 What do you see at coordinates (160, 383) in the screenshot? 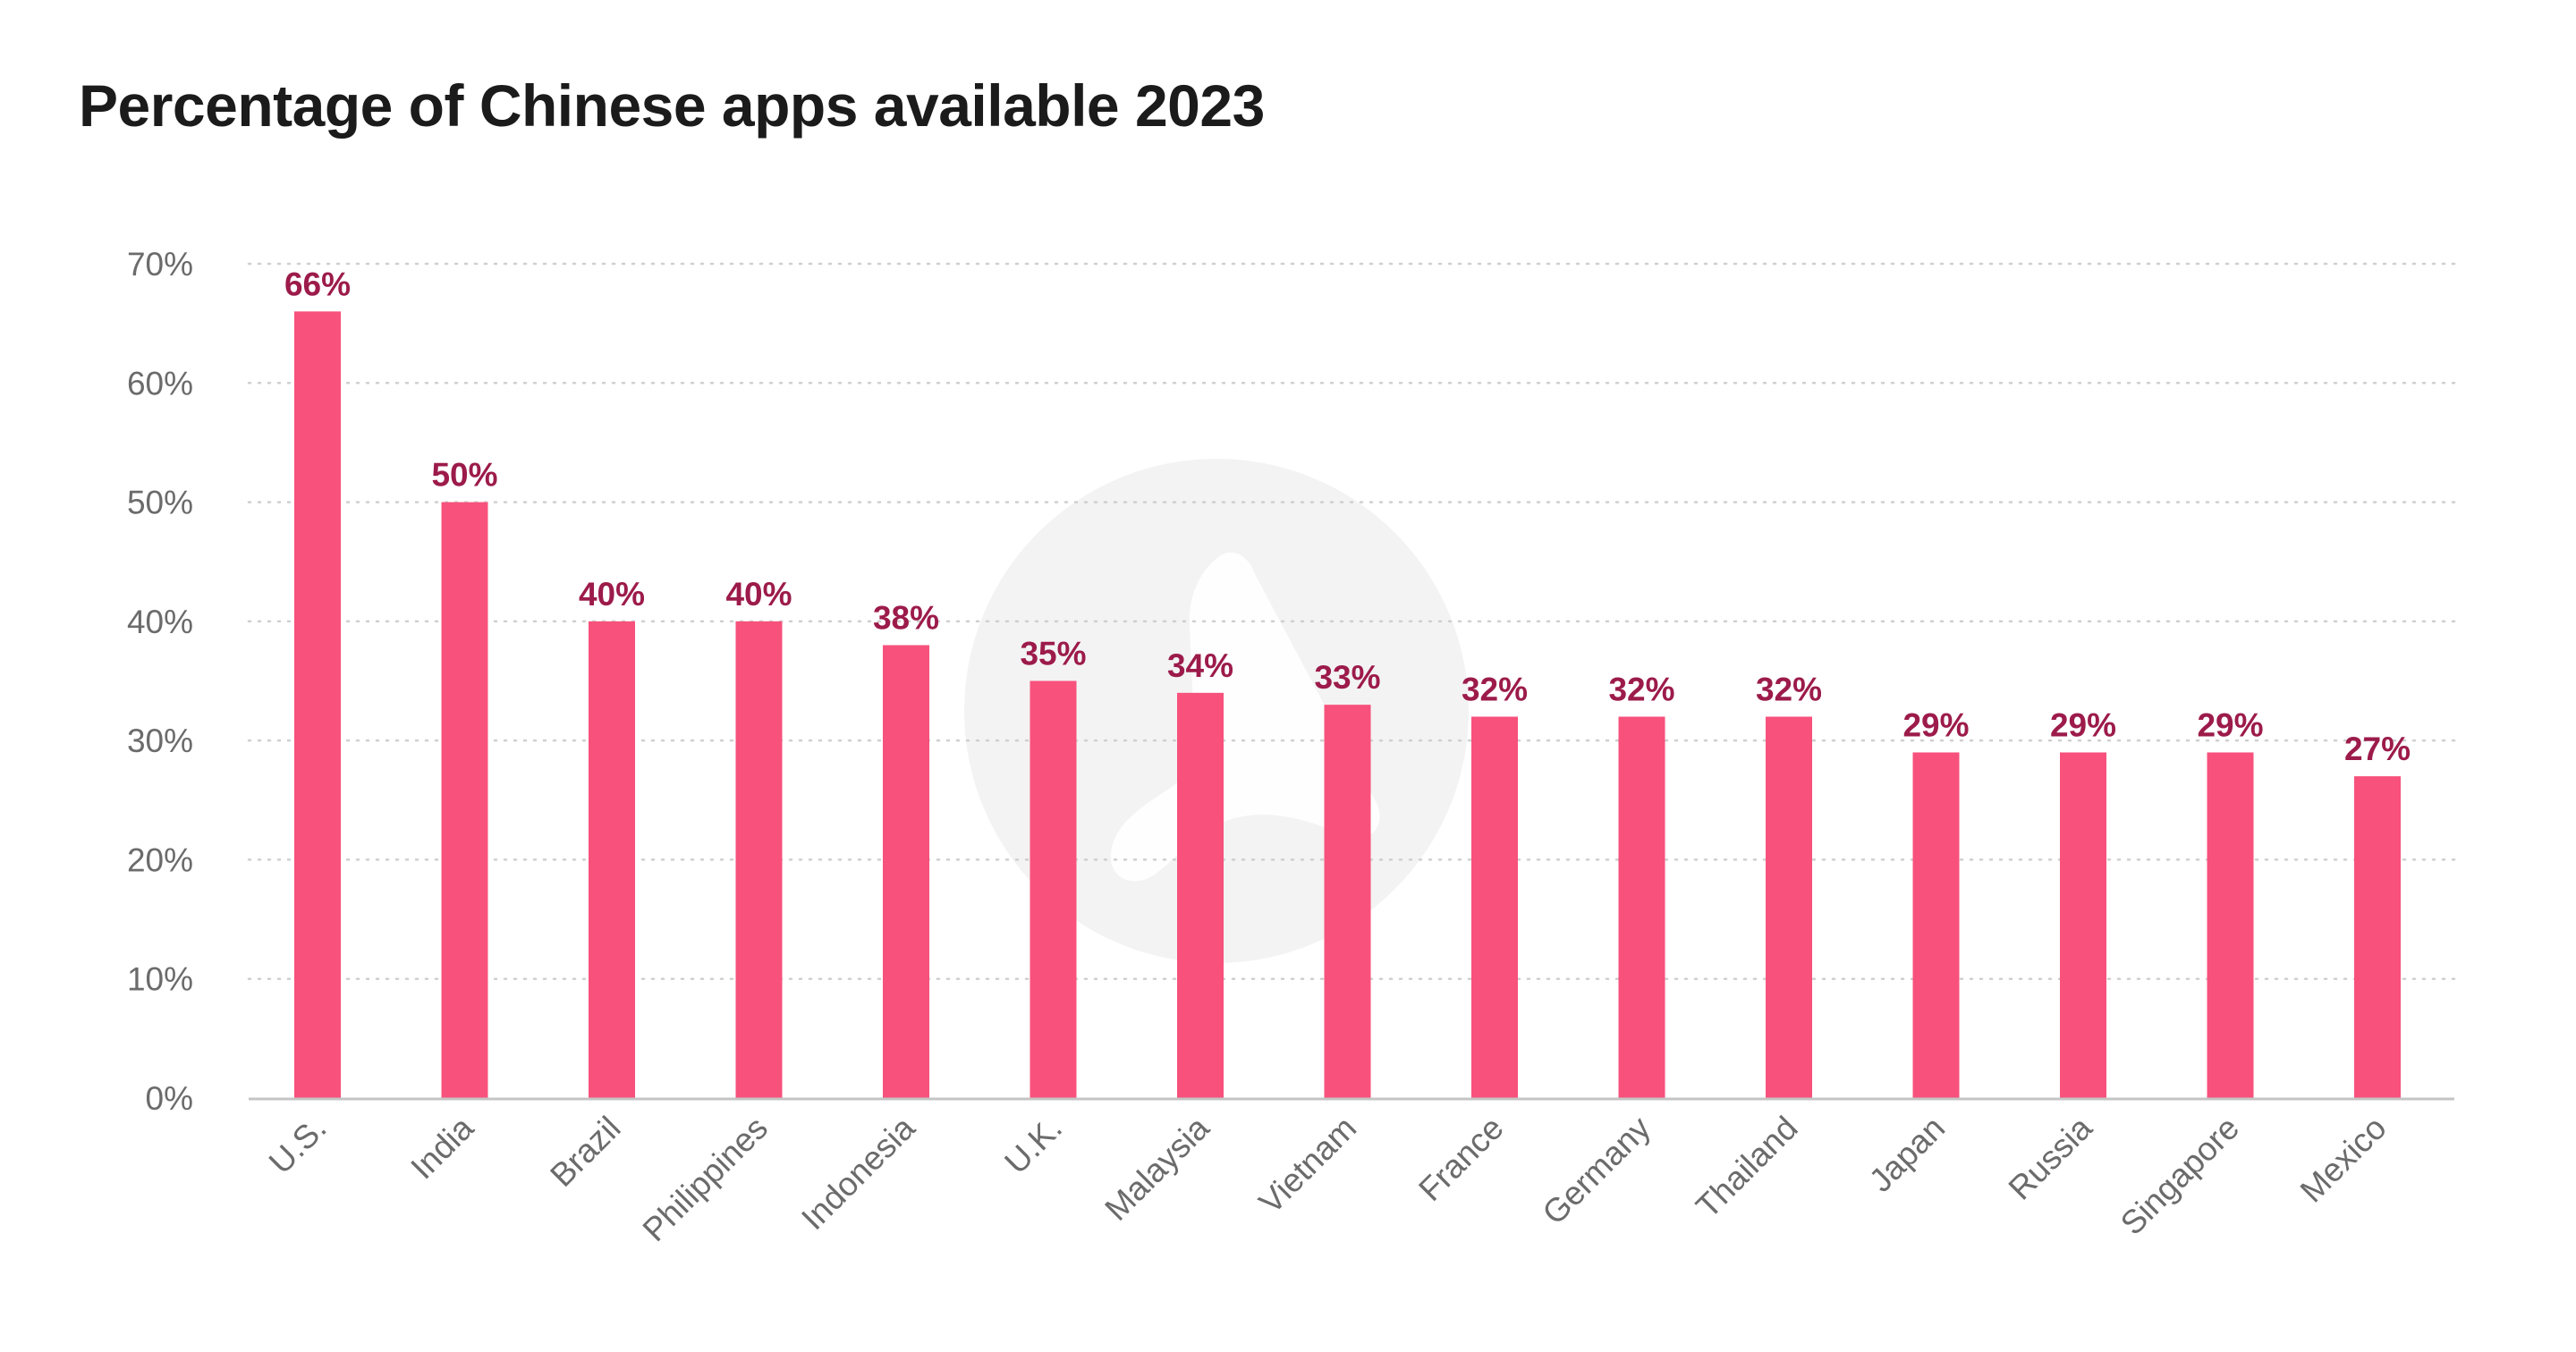
I see `y-tick-label: 60%` at bounding box center [160, 383].